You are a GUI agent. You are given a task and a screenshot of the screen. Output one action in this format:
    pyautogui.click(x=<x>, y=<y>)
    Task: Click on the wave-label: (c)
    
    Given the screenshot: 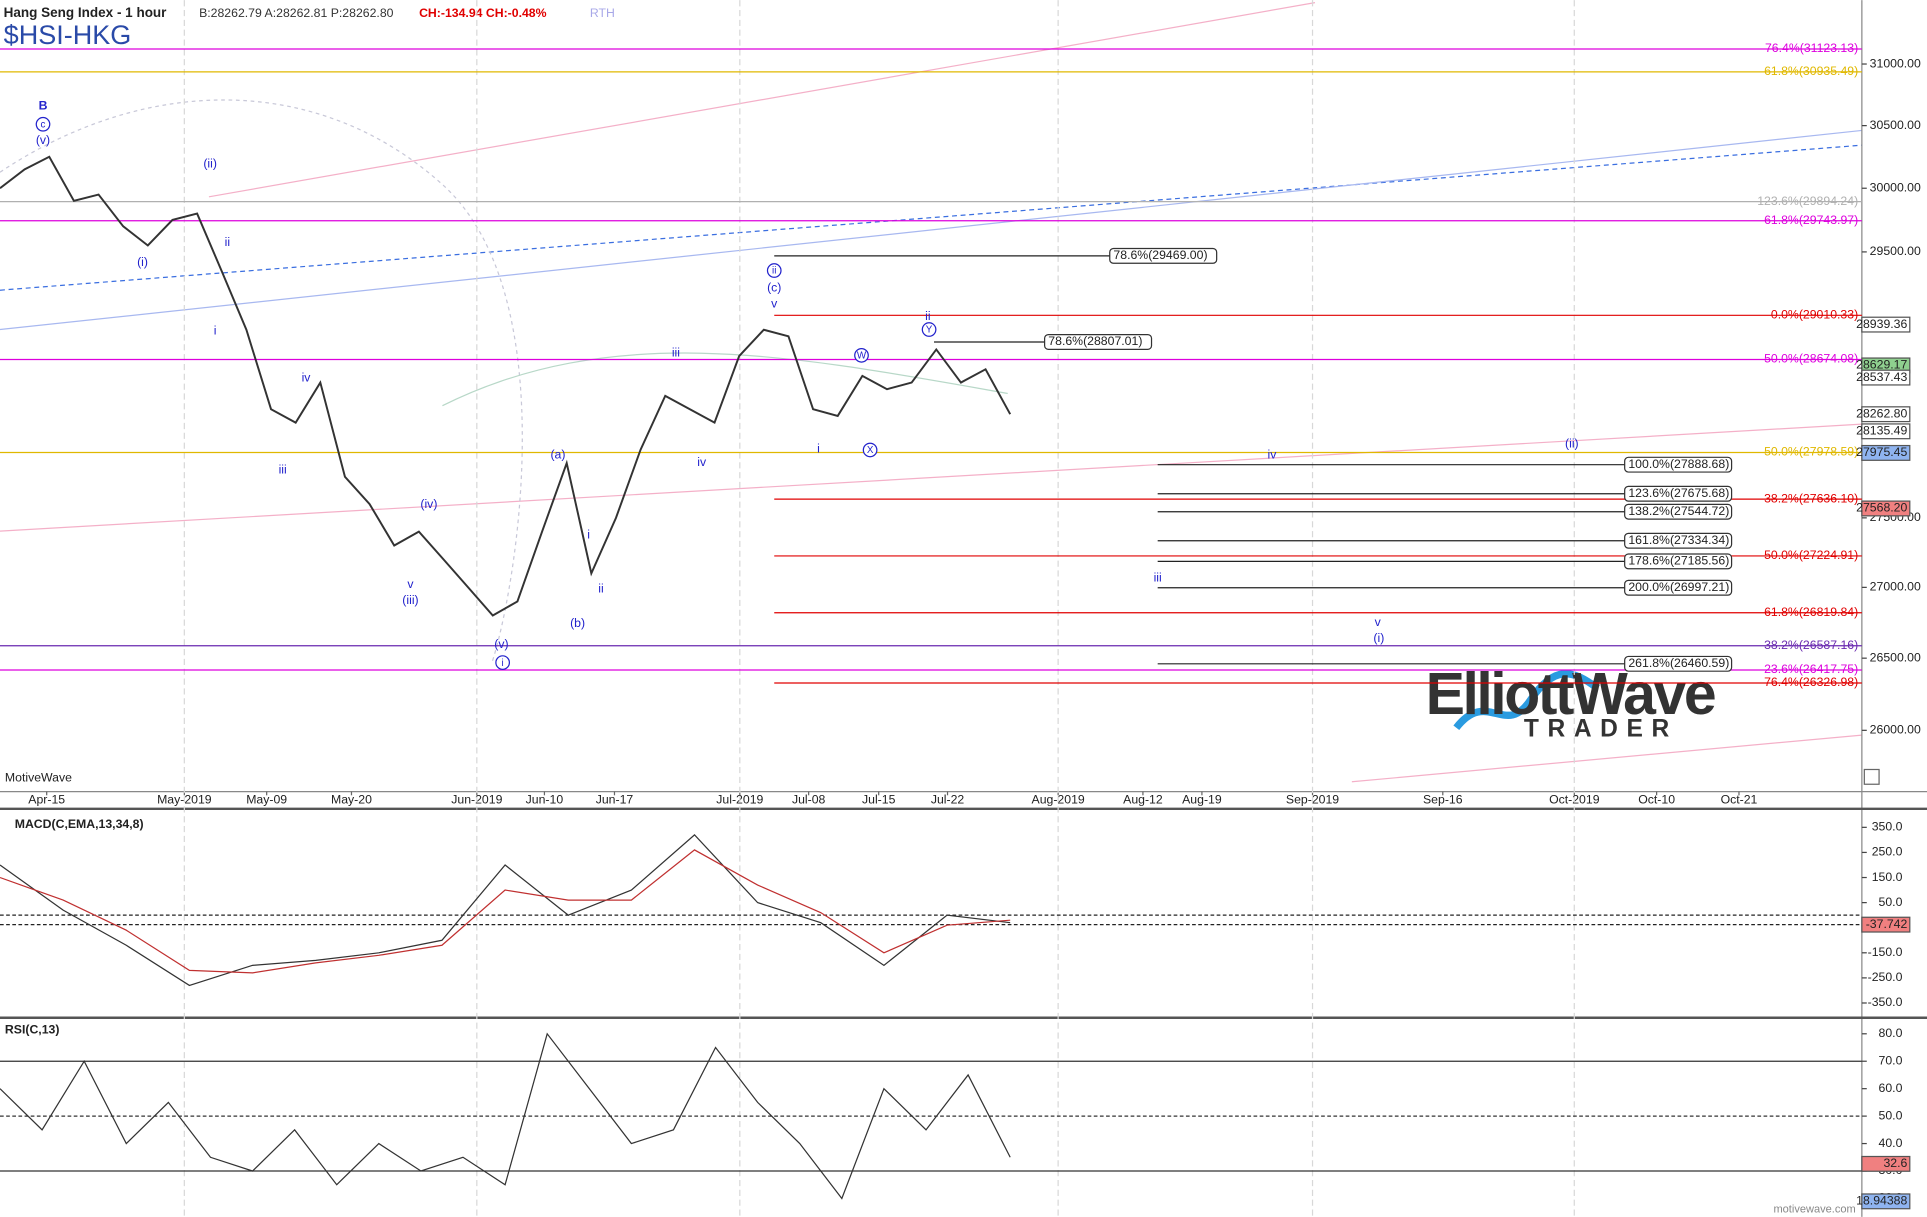 What is the action you would take?
    pyautogui.click(x=774, y=288)
    